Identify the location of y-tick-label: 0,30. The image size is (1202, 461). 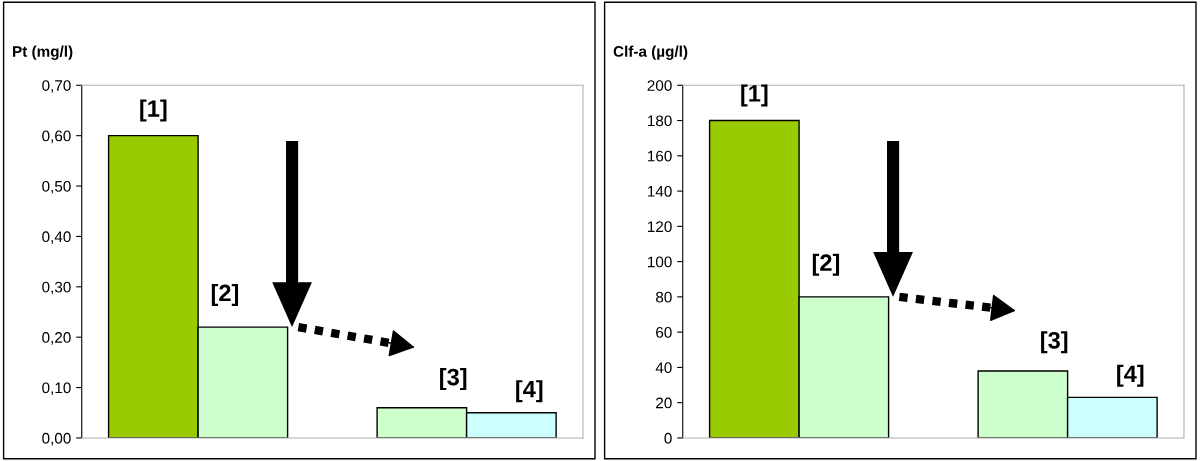
(56, 288).